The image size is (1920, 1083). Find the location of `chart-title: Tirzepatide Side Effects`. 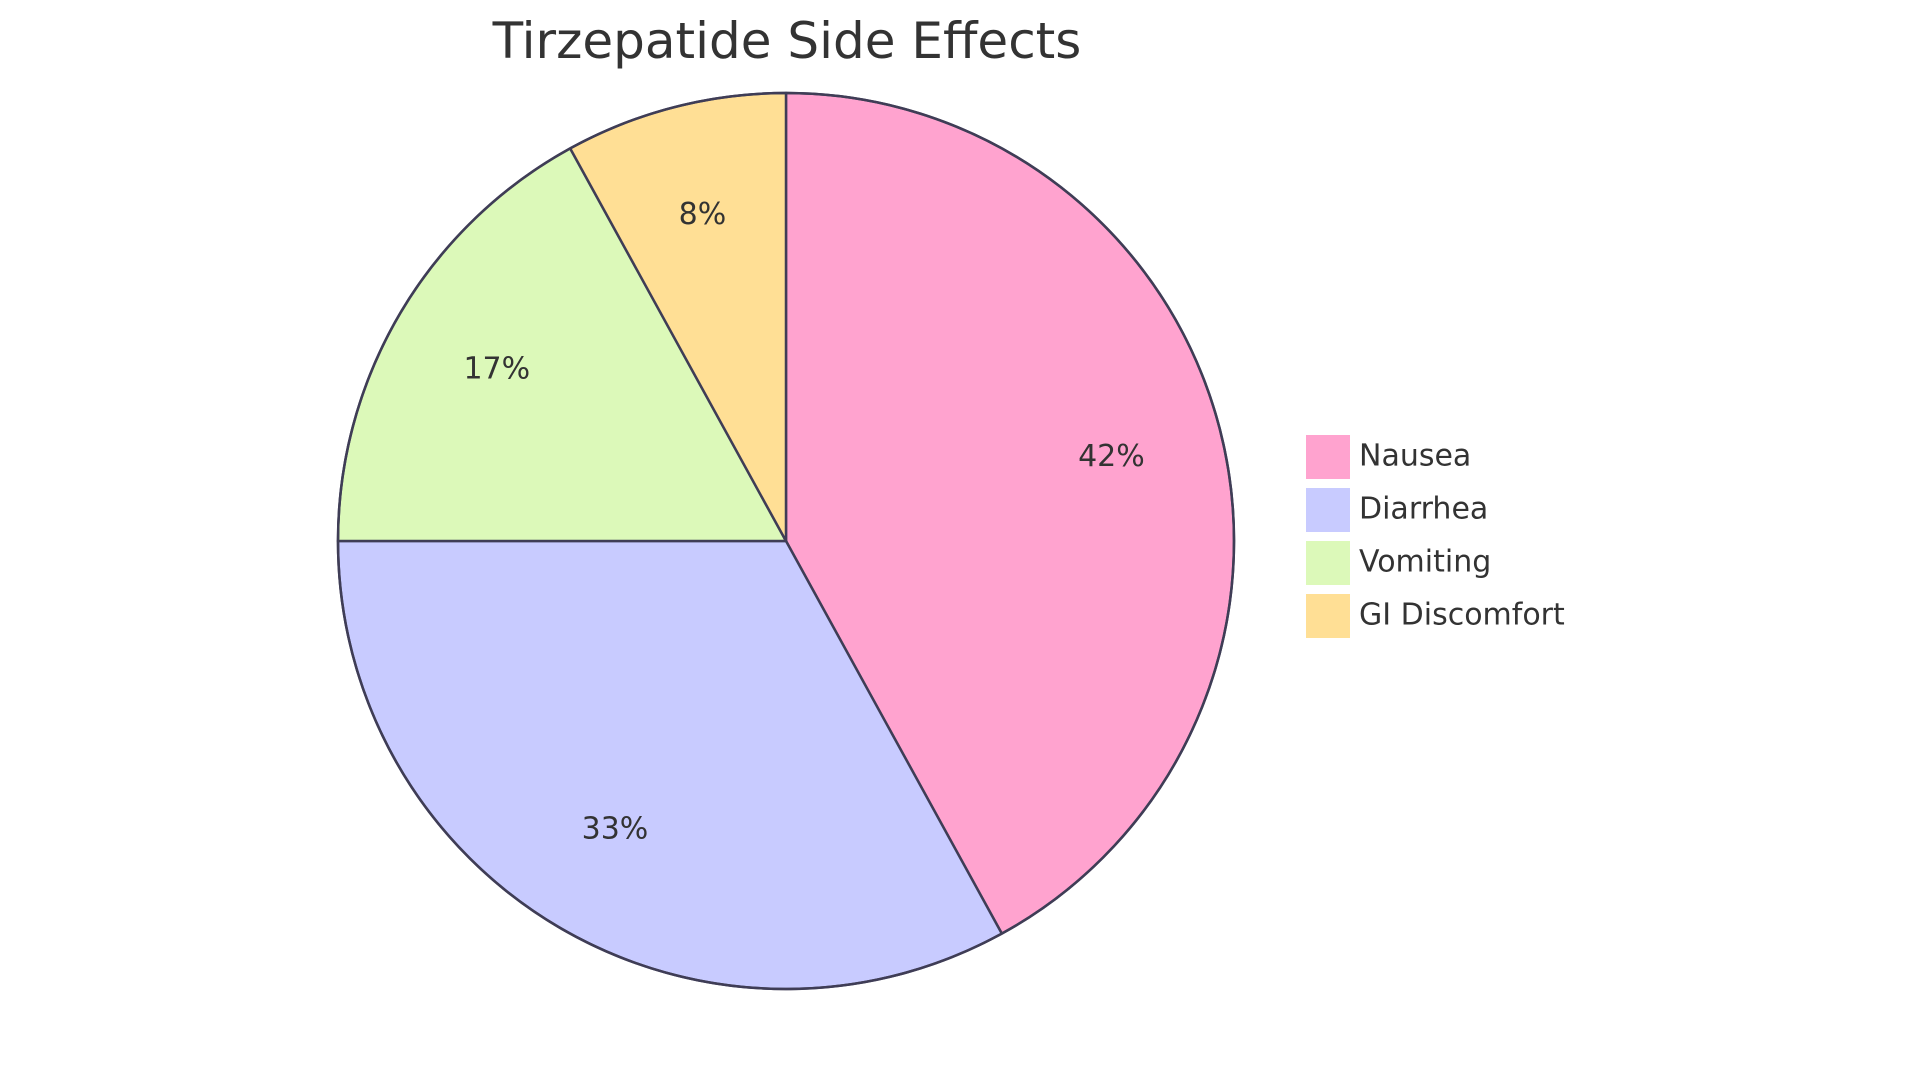

chart-title: Tirzepatide Side Effects is located at coordinates (787, 41).